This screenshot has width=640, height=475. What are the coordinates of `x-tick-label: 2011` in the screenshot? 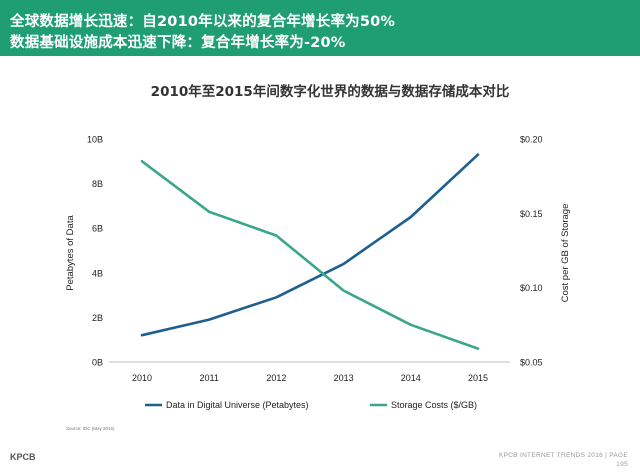 It's located at (209, 378).